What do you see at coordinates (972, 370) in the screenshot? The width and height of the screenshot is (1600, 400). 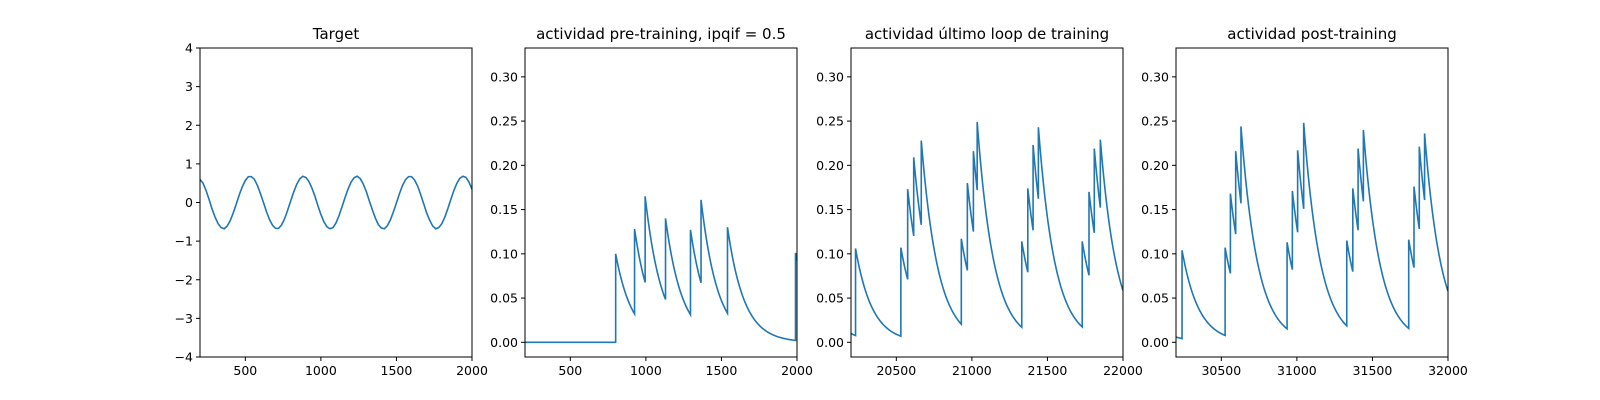 I see `x-tick-label: 21000` at bounding box center [972, 370].